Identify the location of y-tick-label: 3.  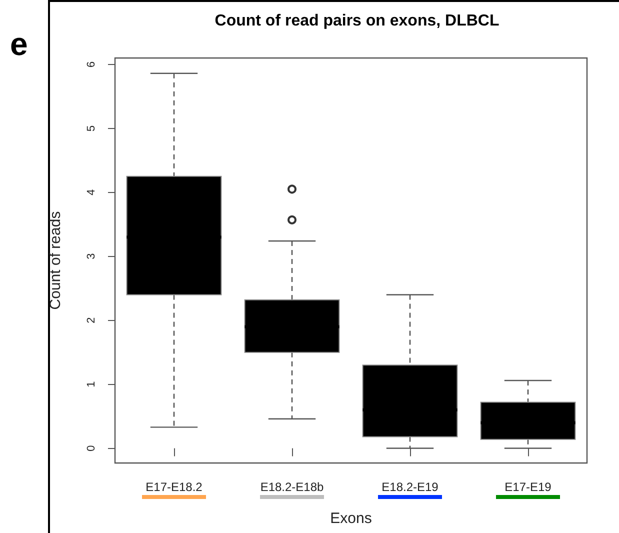
(92, 256).